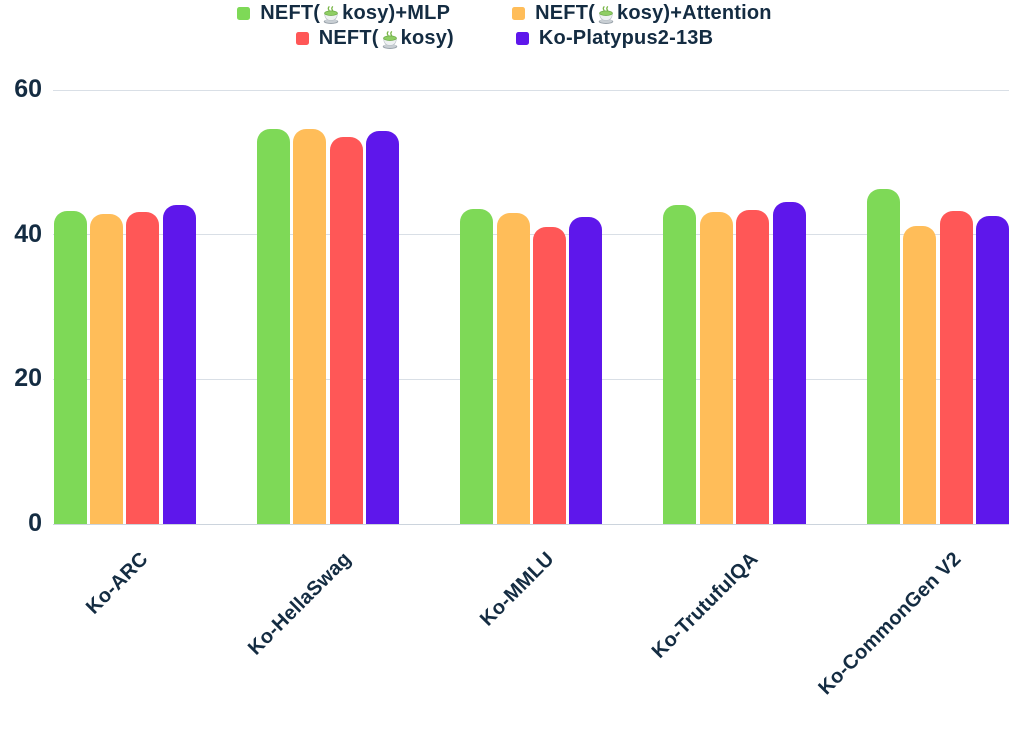 The image size is (1009, 749). I want to click on x-axis-label-Ko-ARC: Ko-ARC, so click(117, 583).